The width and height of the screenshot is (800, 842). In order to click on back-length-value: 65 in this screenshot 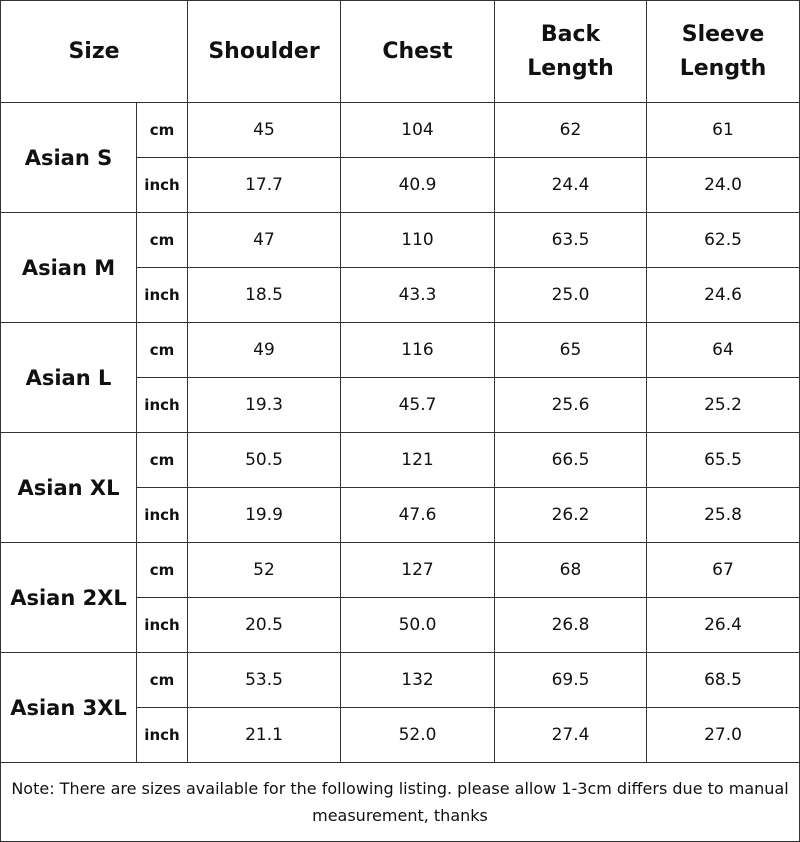, I will do `click(570, 350)`.